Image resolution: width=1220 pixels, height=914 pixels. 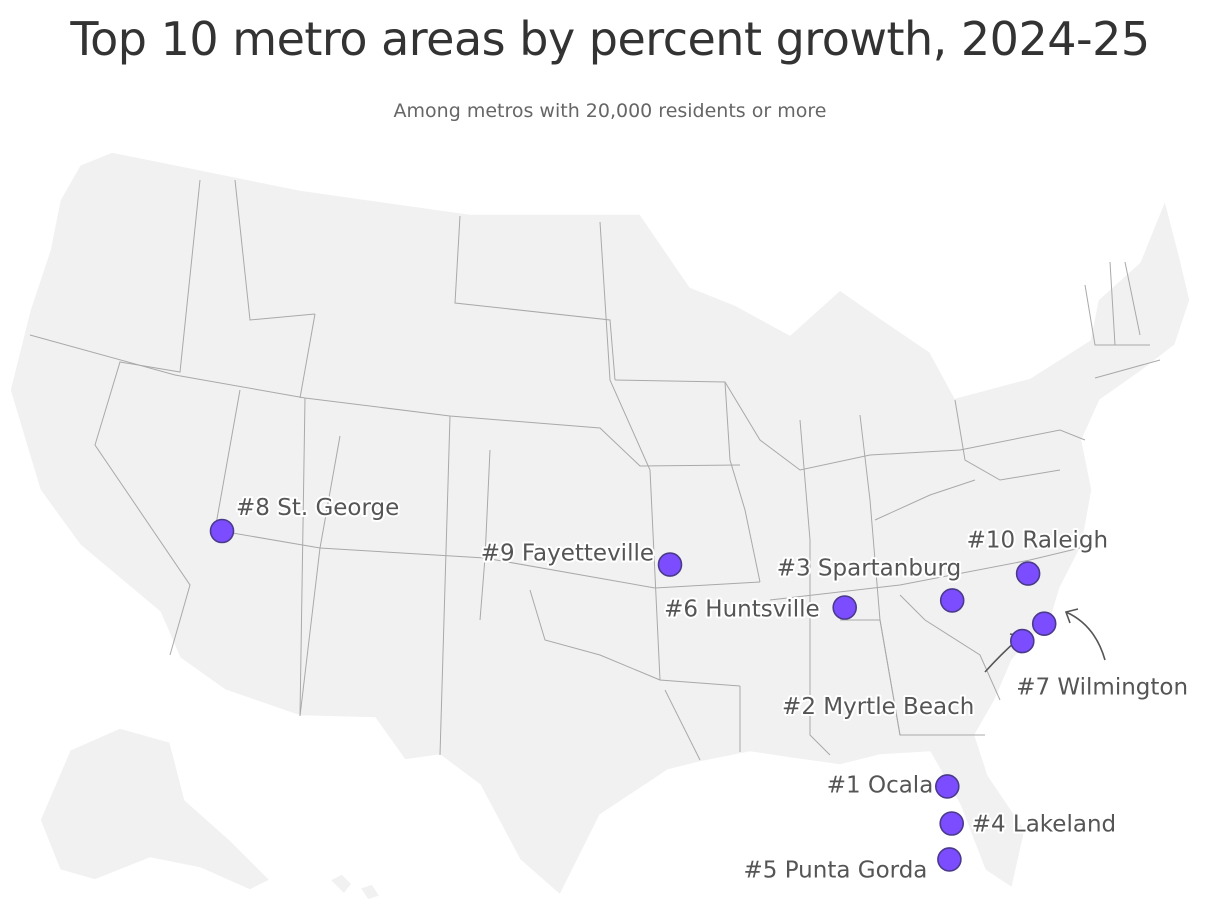 I want to click on metro-label: #9 Fayetteville, so click(x=567, y=554).